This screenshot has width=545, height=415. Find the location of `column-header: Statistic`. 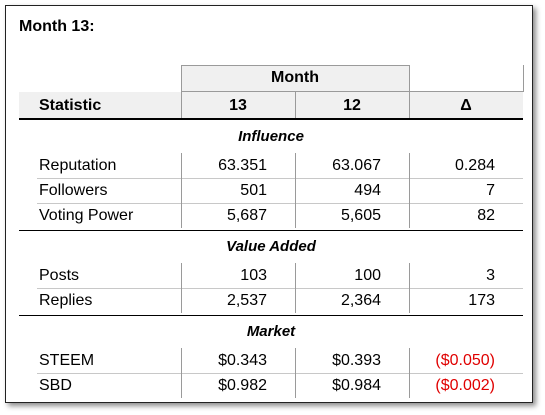

column-header: Statistic is located at coordinates (70, 105).